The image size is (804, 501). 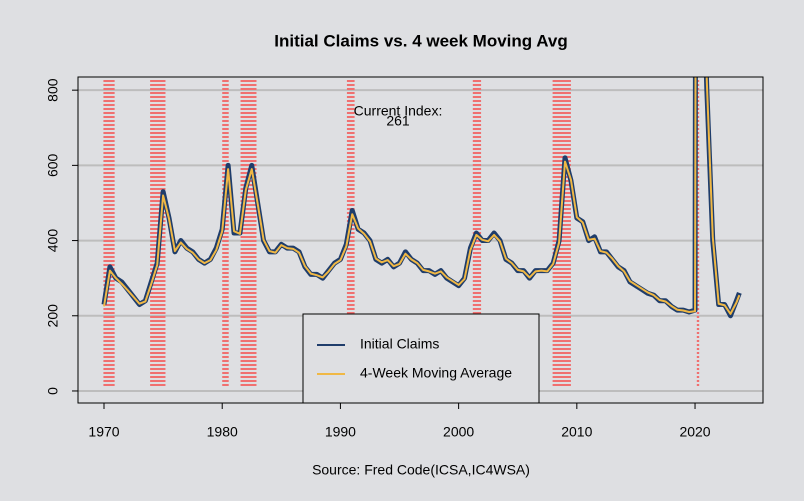 I want to click on x-tick-label: 2000, so click(x=458, y=432).